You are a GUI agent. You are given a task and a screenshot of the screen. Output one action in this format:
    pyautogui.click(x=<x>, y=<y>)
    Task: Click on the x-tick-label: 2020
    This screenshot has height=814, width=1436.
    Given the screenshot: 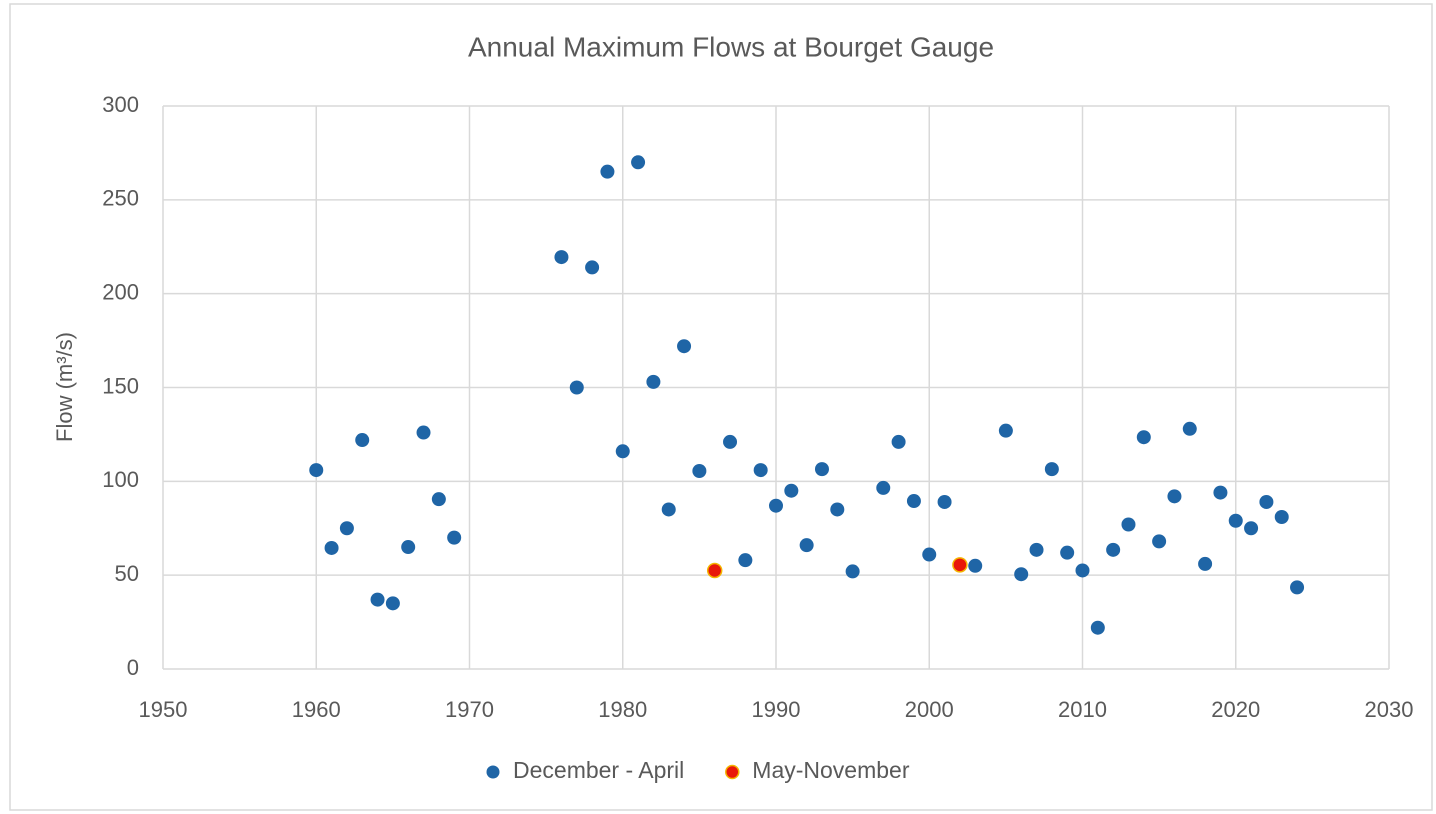 What is the action you would take?
    pyautogui.click(x=1235, y=709)
    